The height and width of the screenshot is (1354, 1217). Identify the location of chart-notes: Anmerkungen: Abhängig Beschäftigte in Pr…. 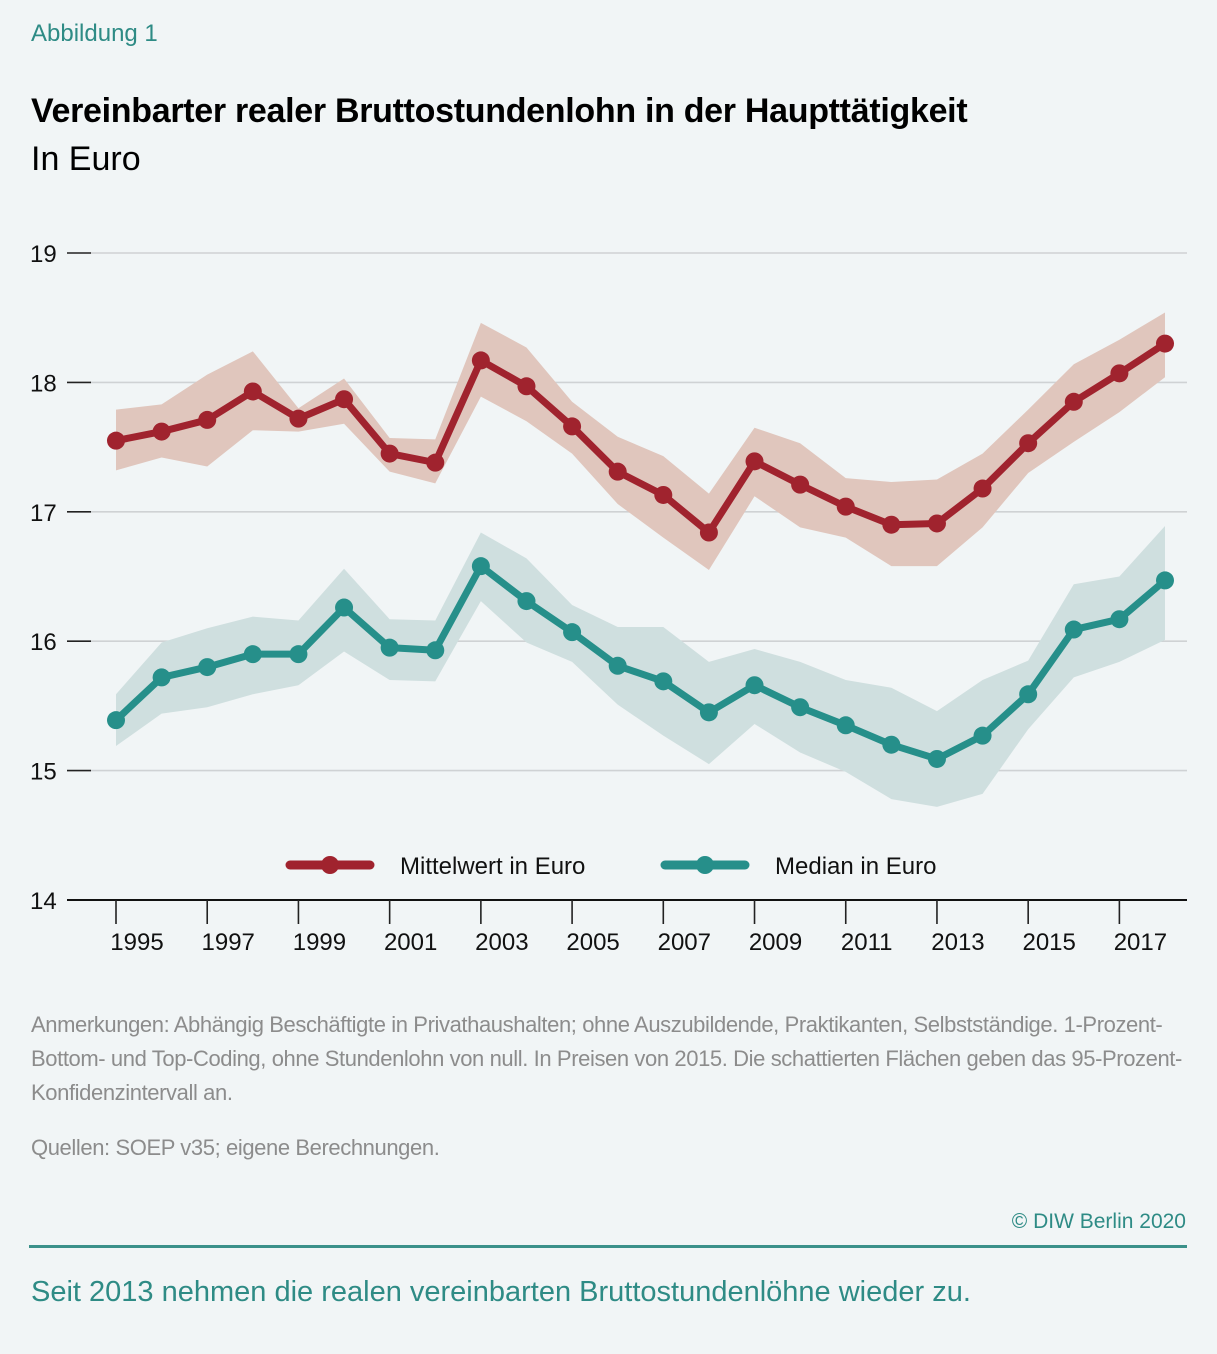
(606, 1058).